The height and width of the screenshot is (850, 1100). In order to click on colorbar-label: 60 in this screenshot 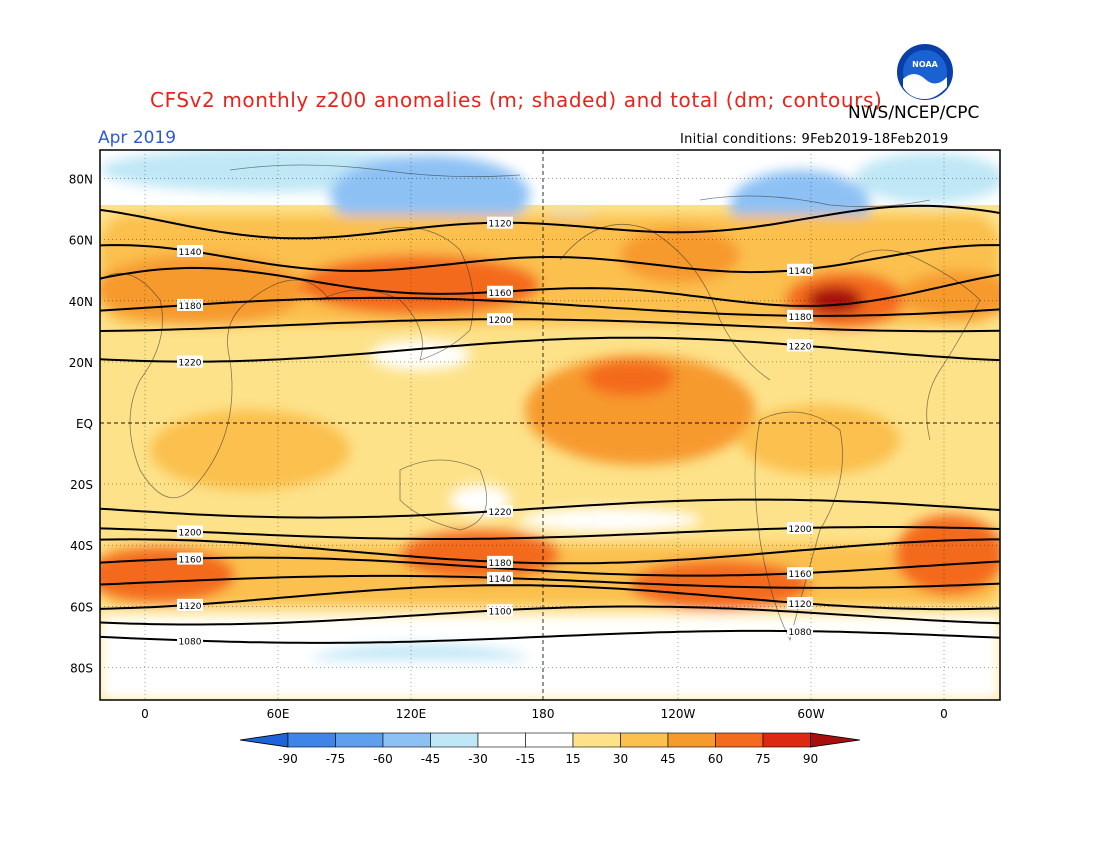, I will do `click(715, 759)`.